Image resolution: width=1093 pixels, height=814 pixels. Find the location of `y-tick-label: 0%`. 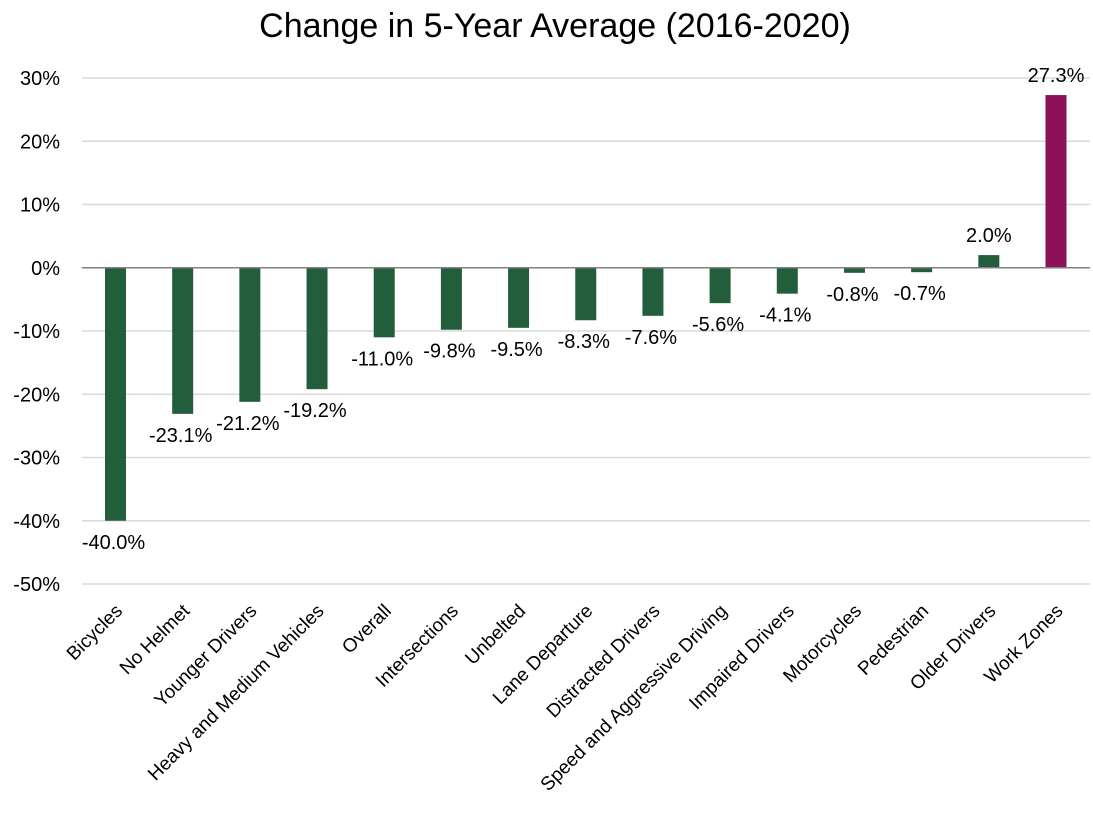

y-tick-label: 0% is located at coordinates (45, 269).